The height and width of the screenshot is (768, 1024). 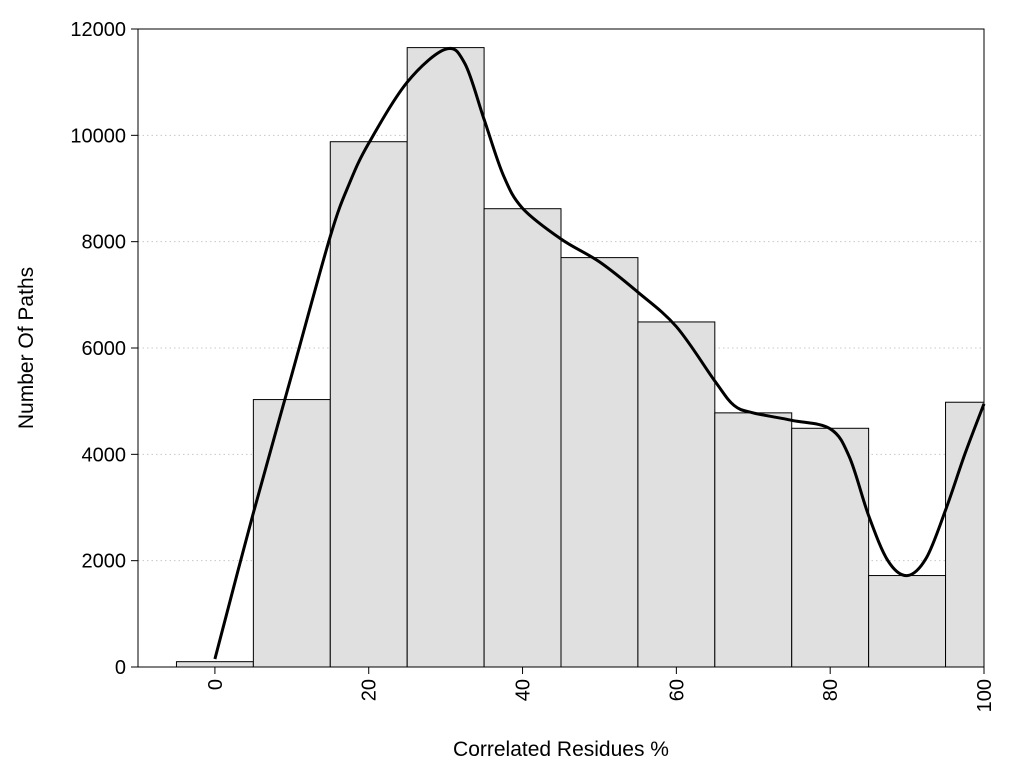 I want to click on y-axis-ticks: 0 2000 4000 6000 8000 10000 12000, so click(x=104, y=349).